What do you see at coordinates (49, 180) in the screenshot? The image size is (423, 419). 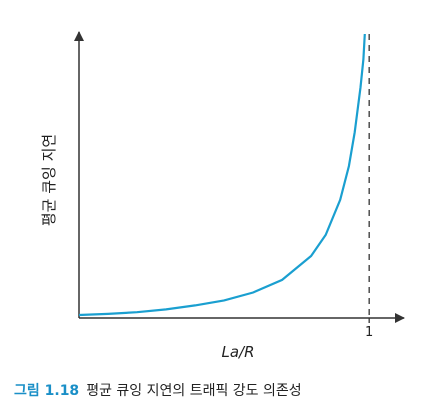 I see `y-axis-label: 평균 큐잉 지연` at bounding box center [49, 180].